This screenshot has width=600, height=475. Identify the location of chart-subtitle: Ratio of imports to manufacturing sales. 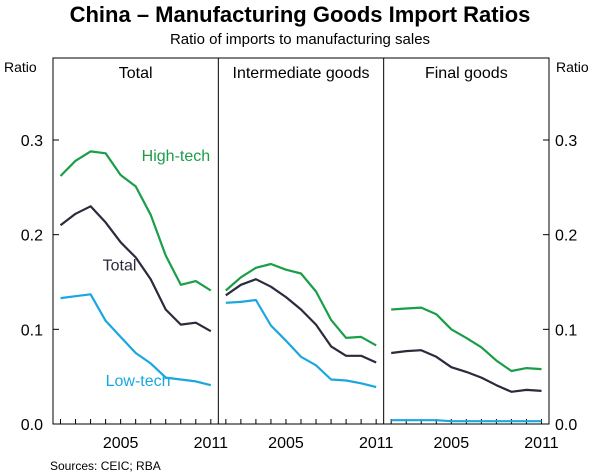
(300, 39).